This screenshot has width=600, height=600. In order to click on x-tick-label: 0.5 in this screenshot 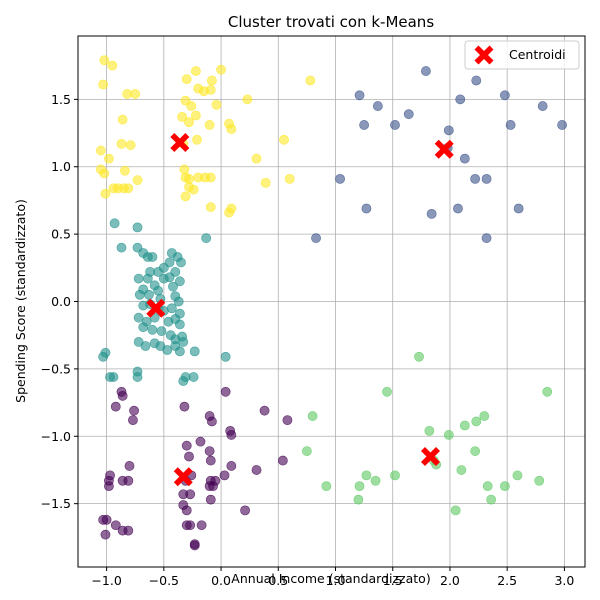, I will do `click(278, 580)`.